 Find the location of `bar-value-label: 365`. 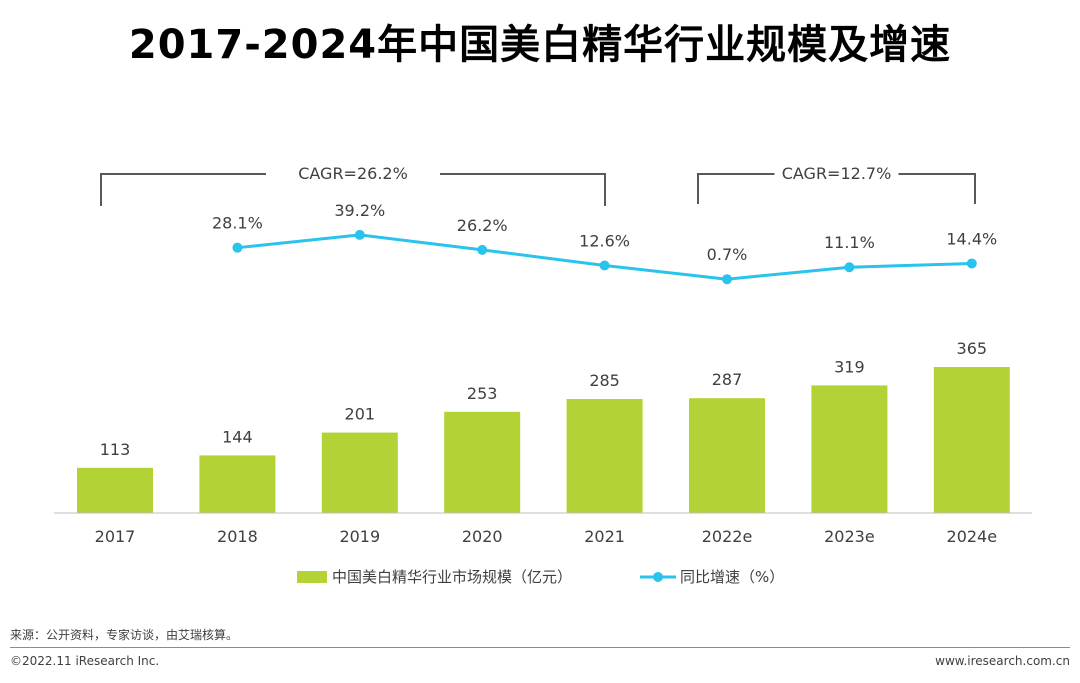

bar-value-label: 365 is located at coordinates (972, 348).